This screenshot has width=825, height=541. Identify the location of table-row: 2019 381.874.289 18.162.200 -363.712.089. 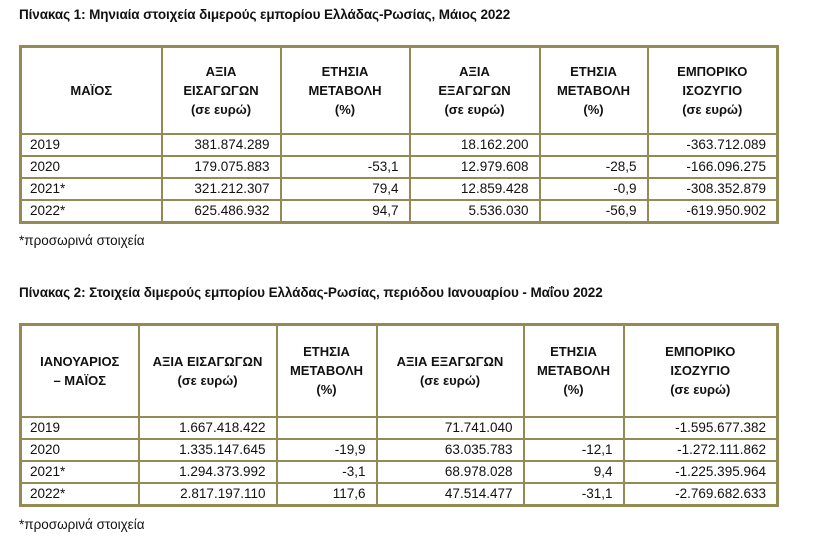
(399, 144).